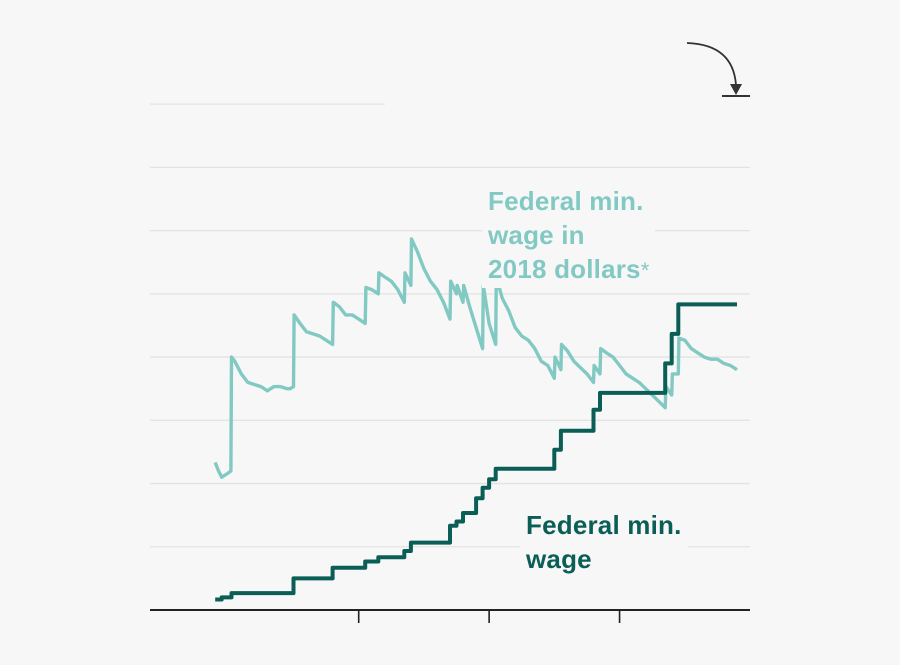 This screenshot has height=665, width=900. What do you see at coordinates (736, 89) in the screenshot?
I see `arrow-head` at bounding box center [736, 89].